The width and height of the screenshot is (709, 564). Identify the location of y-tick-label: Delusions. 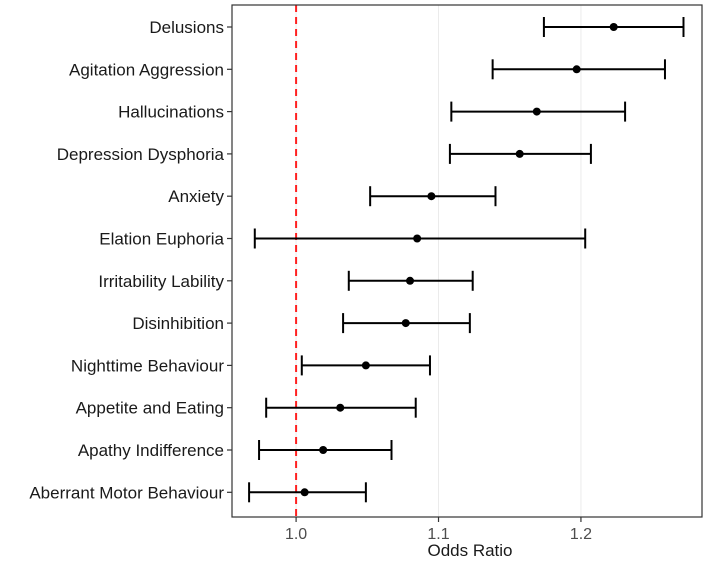
(186, 27).